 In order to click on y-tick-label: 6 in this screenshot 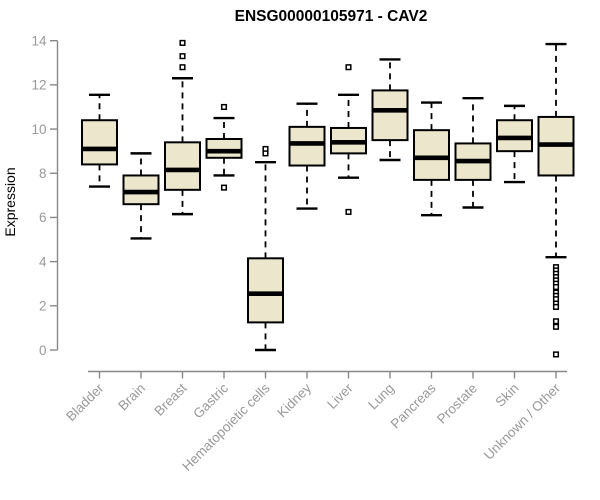, I will do `click(43, 217)`.